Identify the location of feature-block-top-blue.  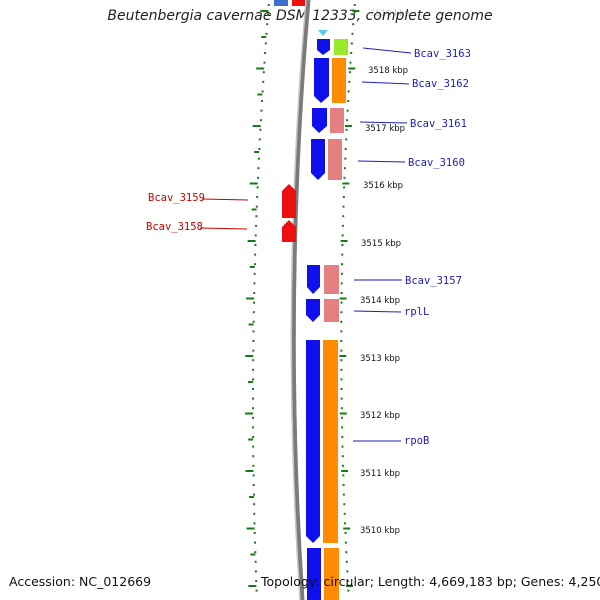
(281, 3).